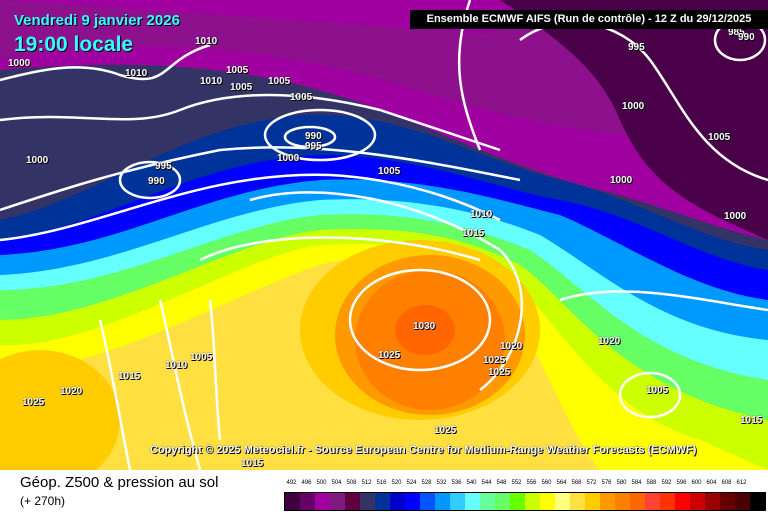  I want to click on legend-label: 500, so click(321, 483).